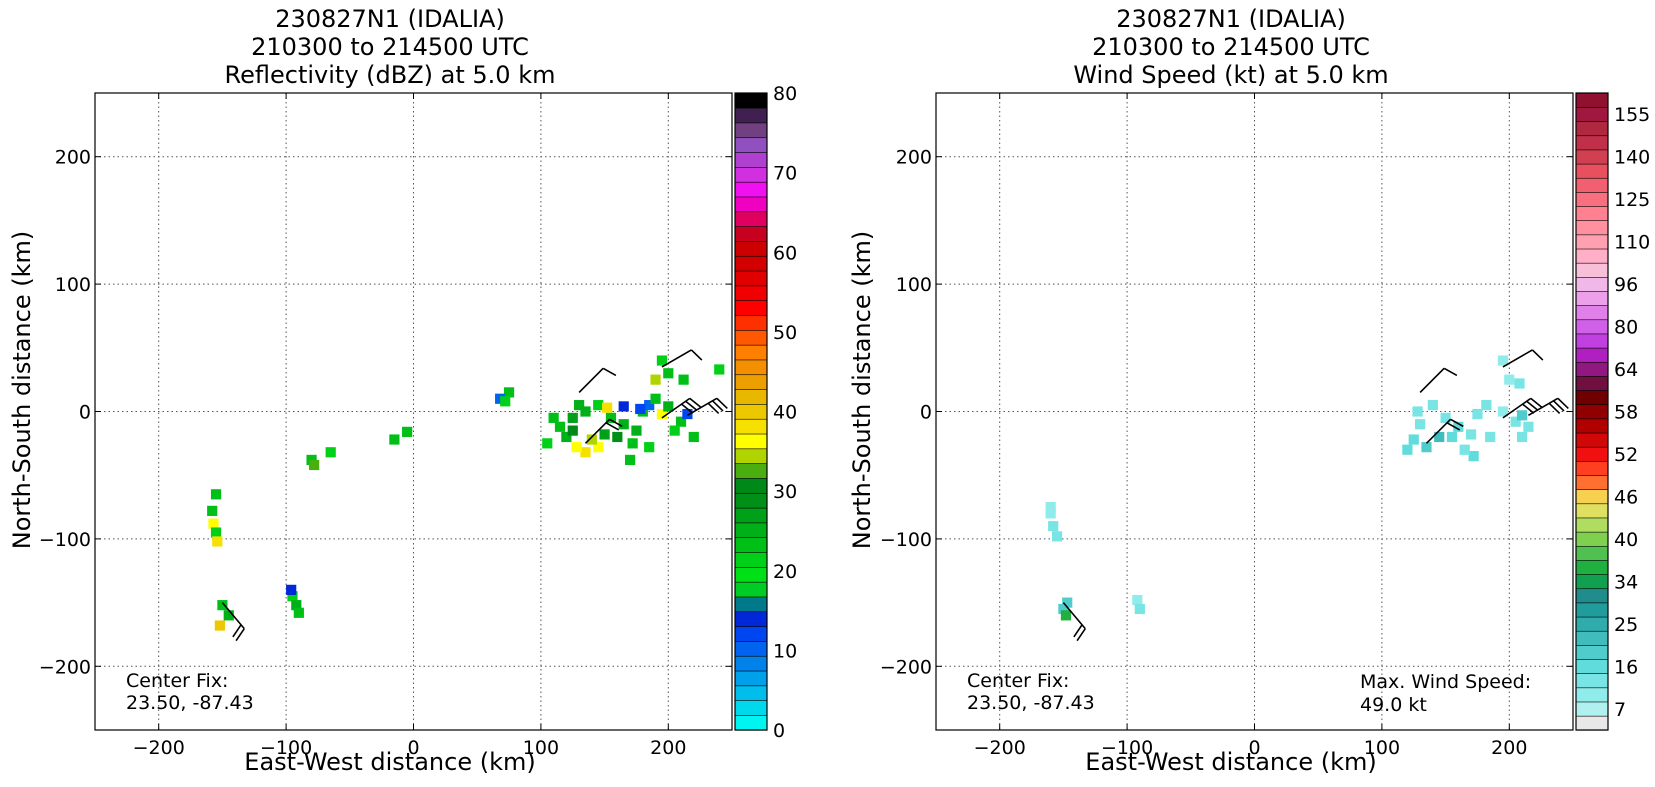  Describe the element at coordinates (785, 413) in the screenshot. I see `colorbar-tick-label: 40` at that location.